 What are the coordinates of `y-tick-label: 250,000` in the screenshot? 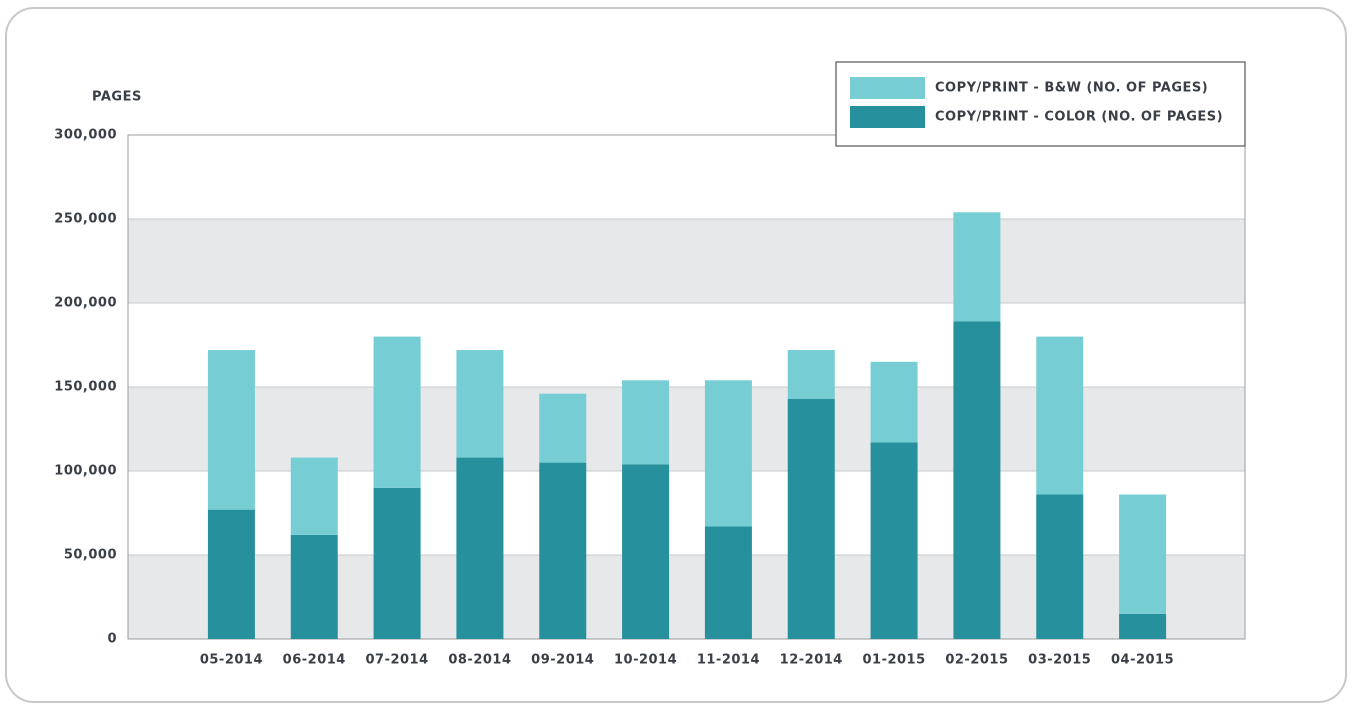 It's located at (85, 219).